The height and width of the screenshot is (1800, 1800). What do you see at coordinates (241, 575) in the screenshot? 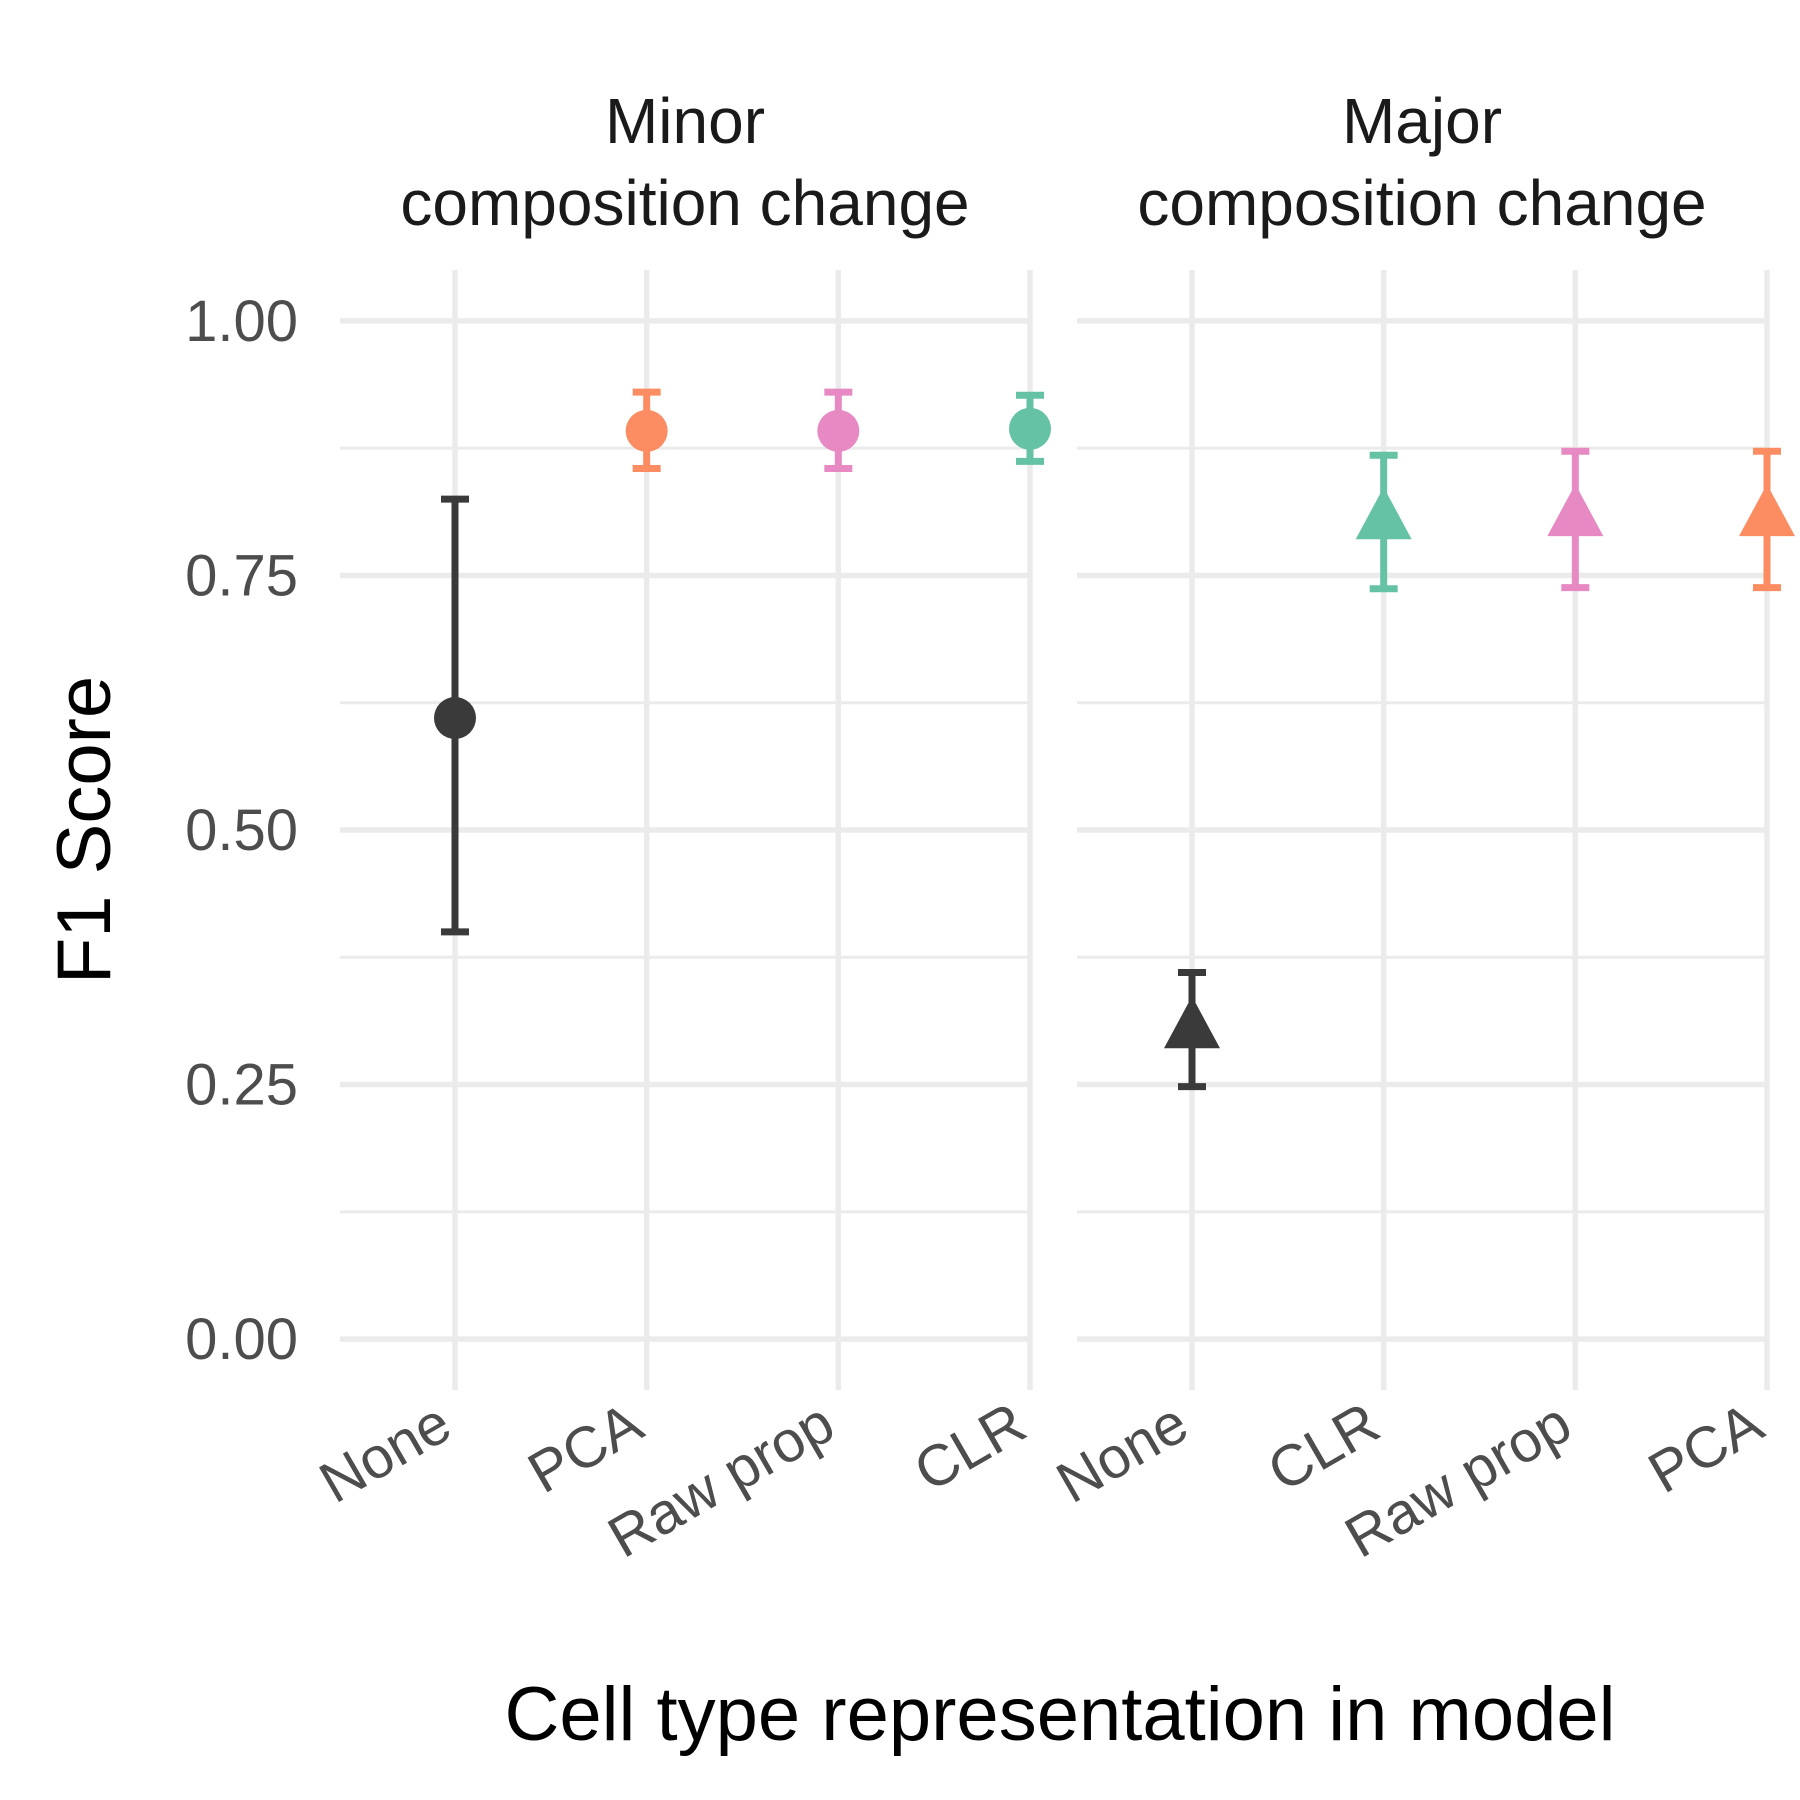
I see `y-tick-label: 0.75` at bounding box center [241, 575].